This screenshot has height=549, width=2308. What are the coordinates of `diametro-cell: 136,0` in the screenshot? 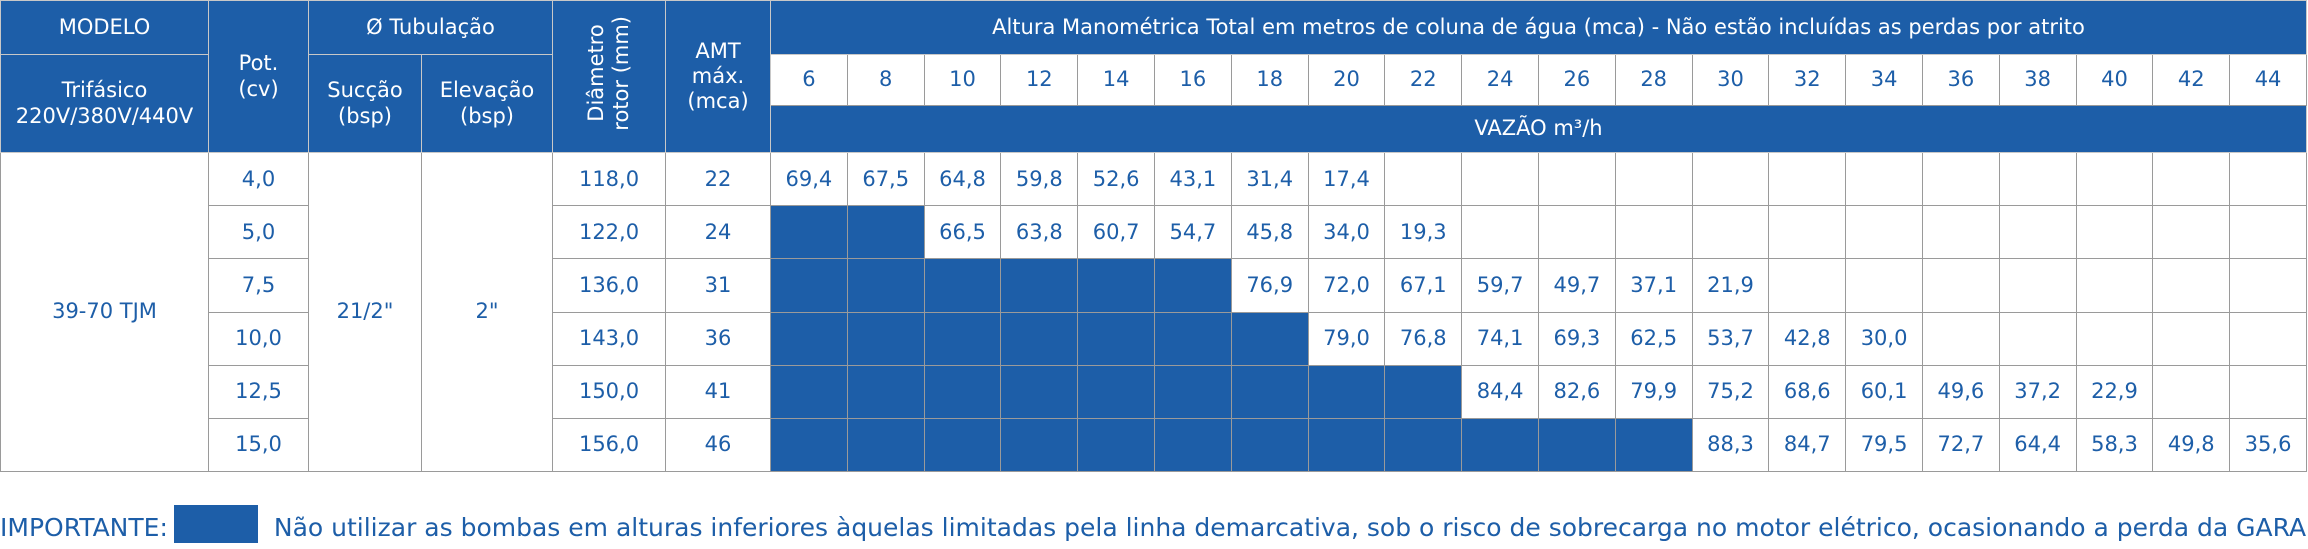 It's located at (609, 285).